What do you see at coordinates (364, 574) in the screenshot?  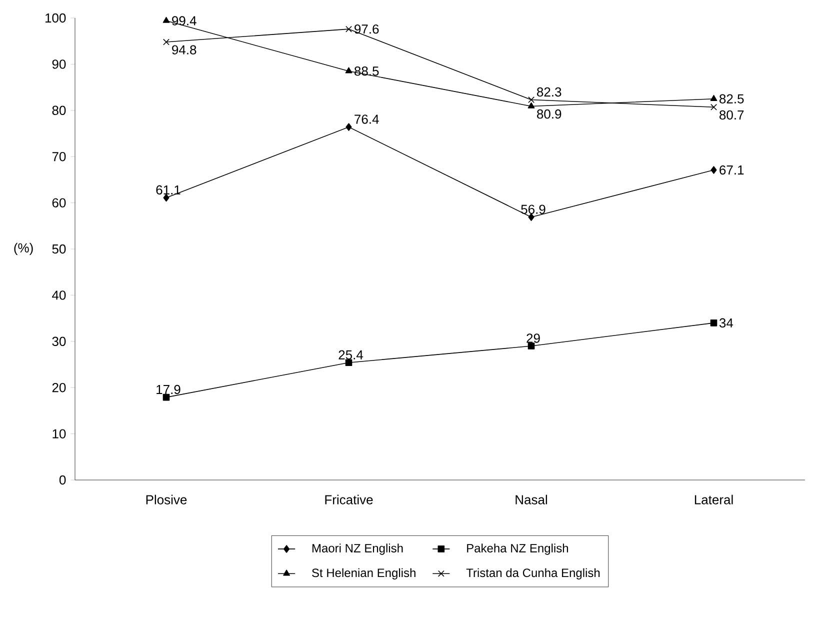 I see `legend-label: St Helenian English` at bounding box center [364, 574].